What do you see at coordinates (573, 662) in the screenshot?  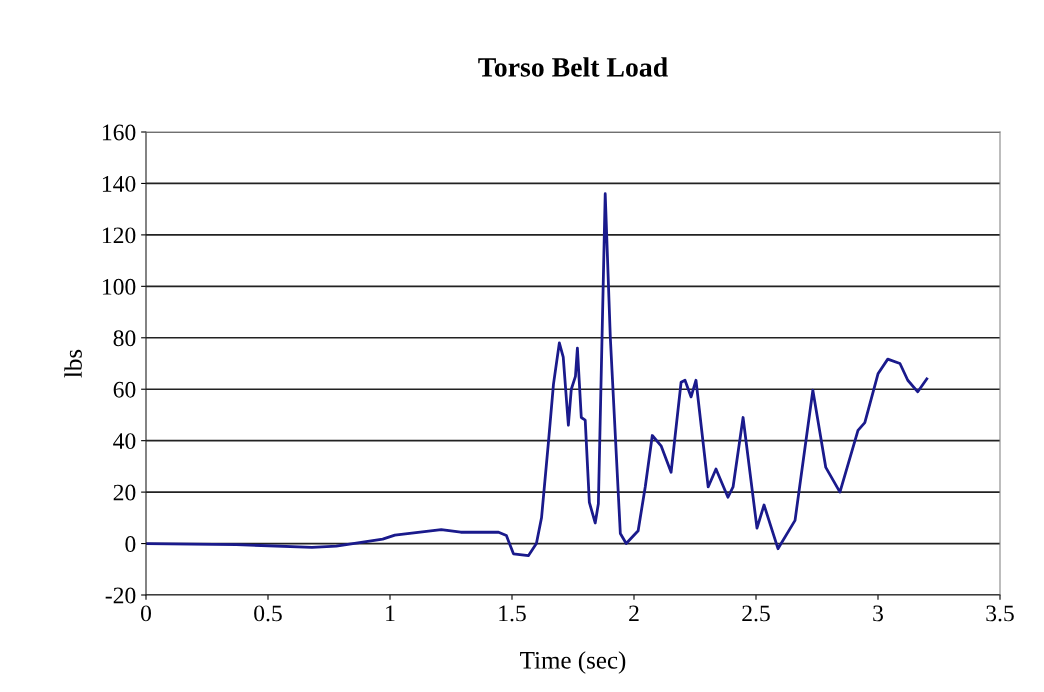 I see `x-axis-title: Time (sec)` at bounding box center [573, 662].